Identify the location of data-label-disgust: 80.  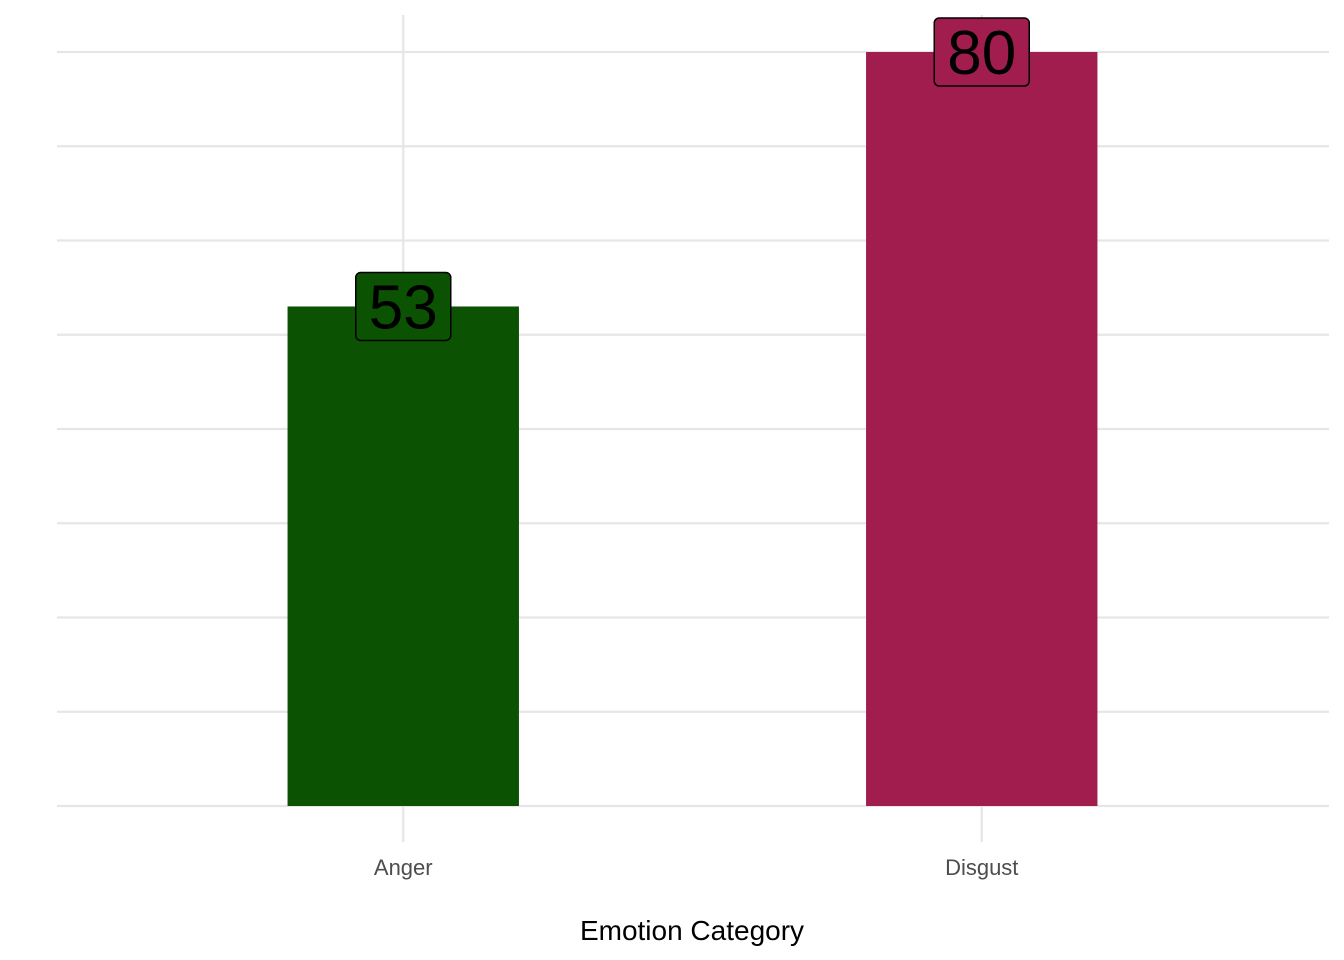
(981, 52).